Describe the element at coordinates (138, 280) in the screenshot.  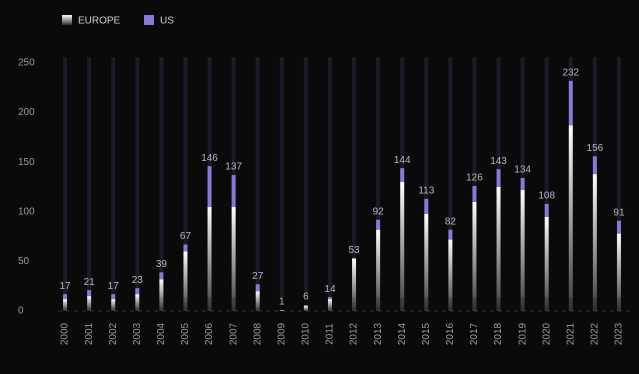
I see `total-label: 23` at that location.